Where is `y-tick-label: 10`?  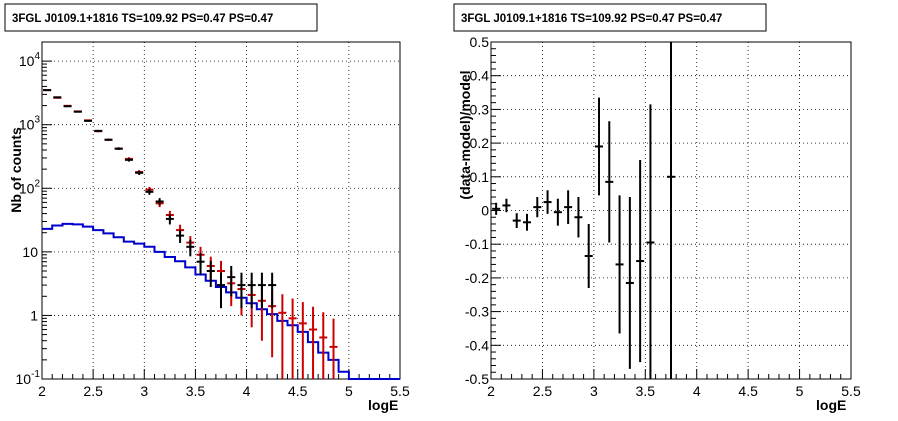 y-tick-label: 10 is located at coordinates (30, 252).